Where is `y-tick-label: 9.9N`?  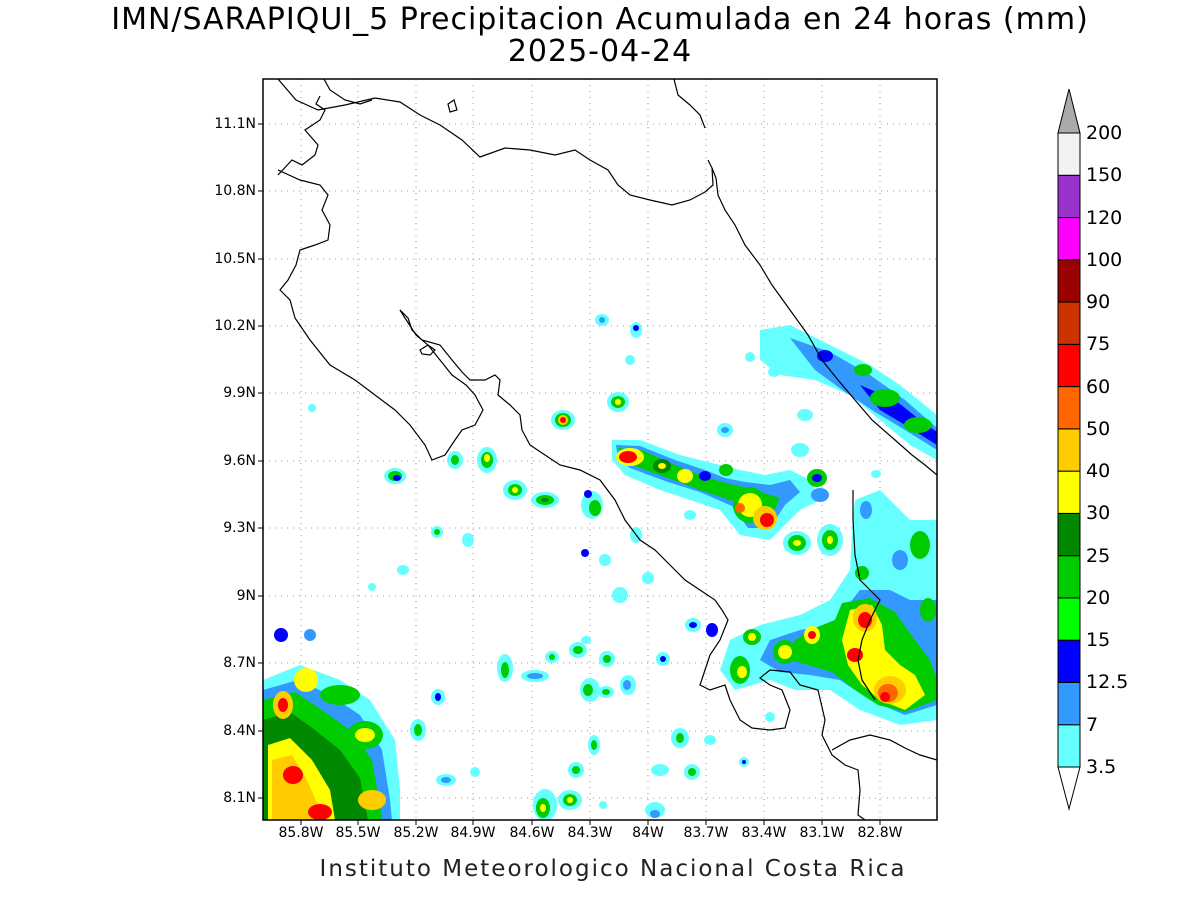
y-tick-label: 9.9N is located at coordinates (239, 393).